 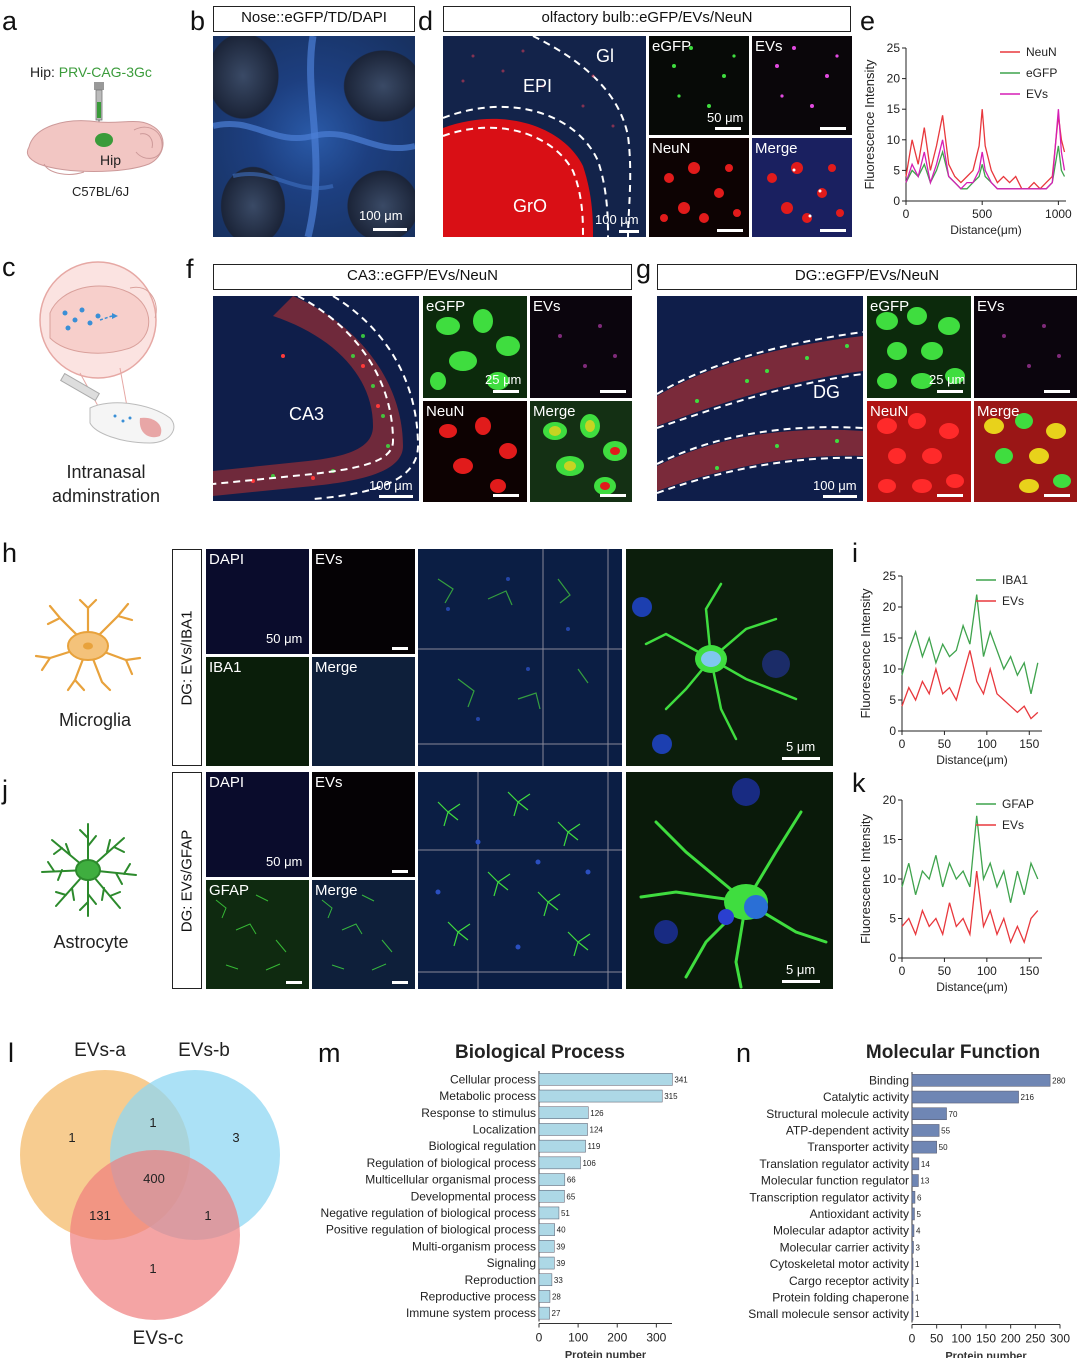 I want to click on panel-letter-d: d, so click(x=426, y=21).